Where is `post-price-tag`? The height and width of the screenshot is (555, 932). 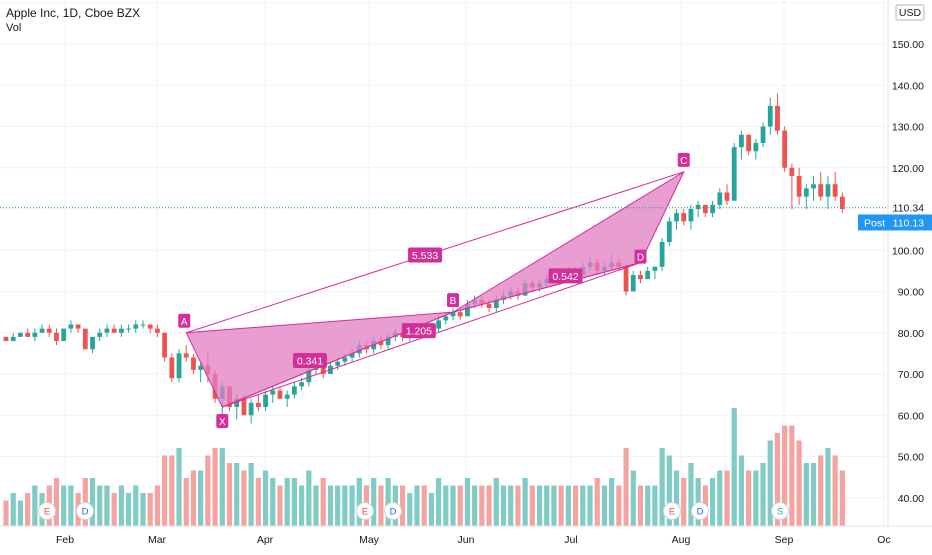 post-price-tag is located at coordinates (895, 222).